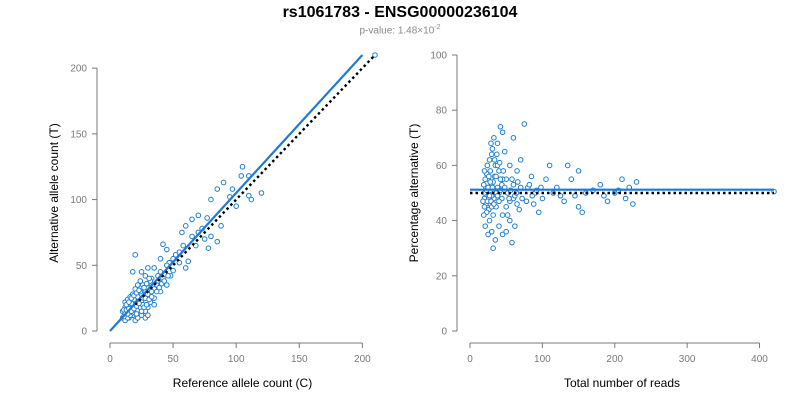 The width and height of the screenshot is (800, 400). I want to click on x-tick-label: 400, so click(759, 359).